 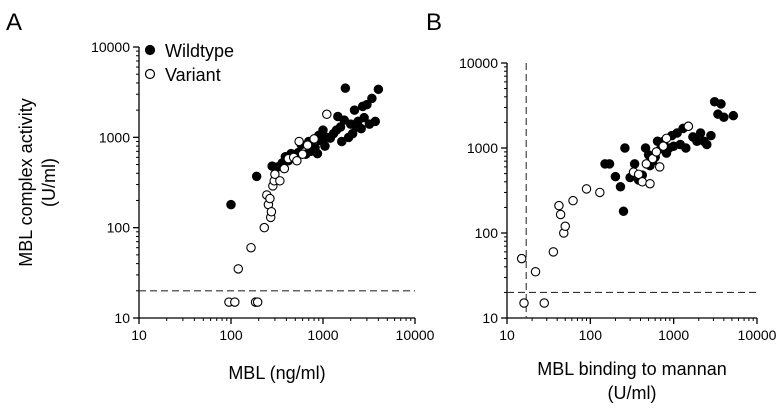 I want to click on legend-label: Wildtype, so click(x=199, y=51).